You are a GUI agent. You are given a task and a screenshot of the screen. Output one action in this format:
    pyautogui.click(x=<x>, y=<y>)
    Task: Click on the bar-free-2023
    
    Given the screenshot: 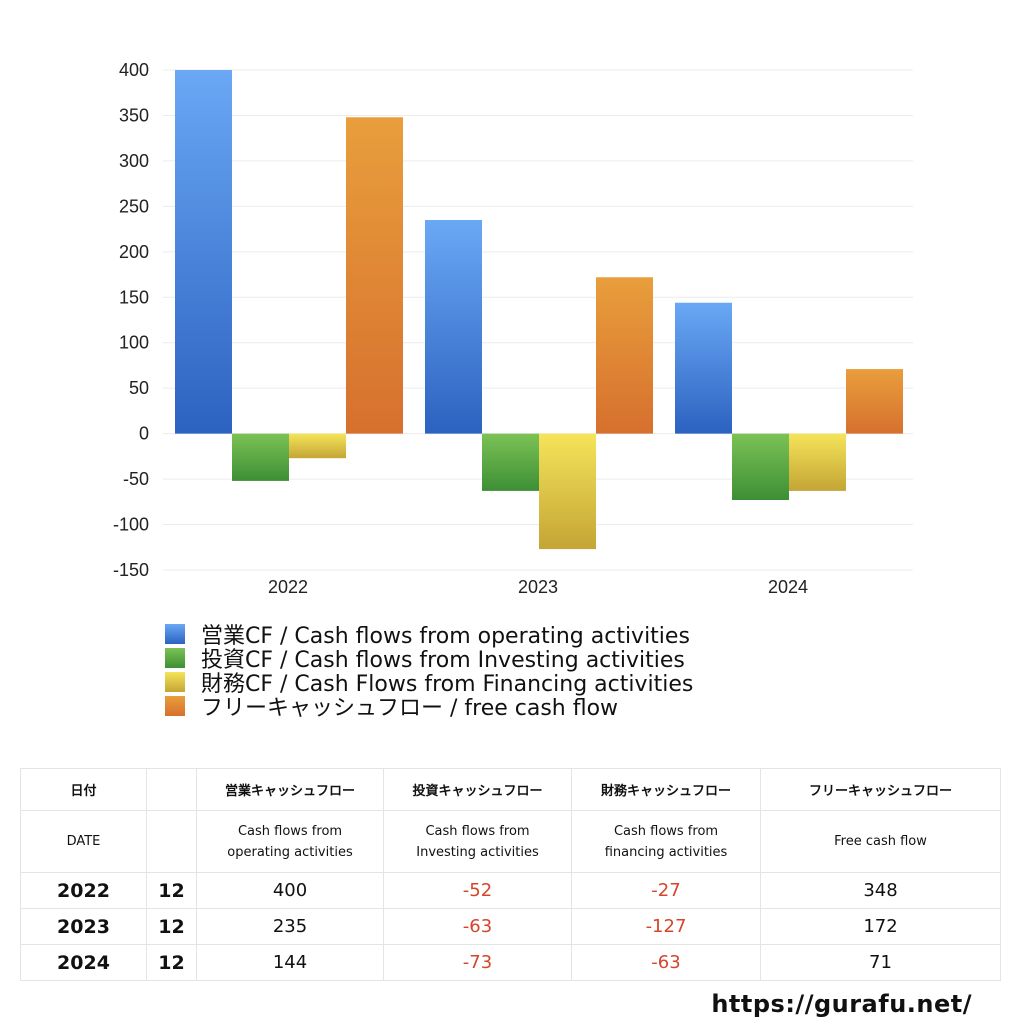 What is the action you would take?
    pyautogui.click(x=624, y=355)
    